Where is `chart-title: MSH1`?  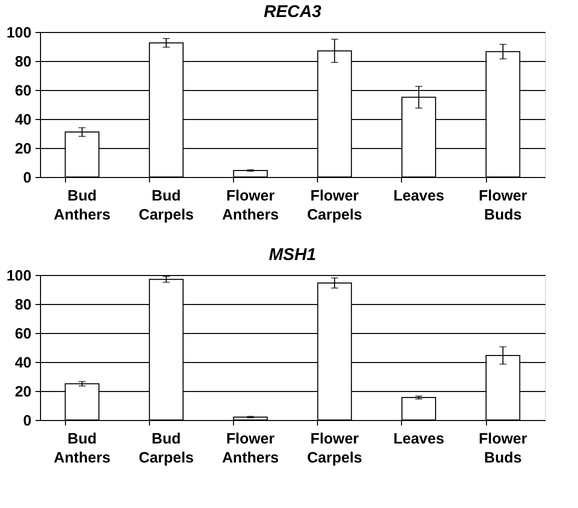
chart-title: MSH1 is located at coordinates (292, 254).